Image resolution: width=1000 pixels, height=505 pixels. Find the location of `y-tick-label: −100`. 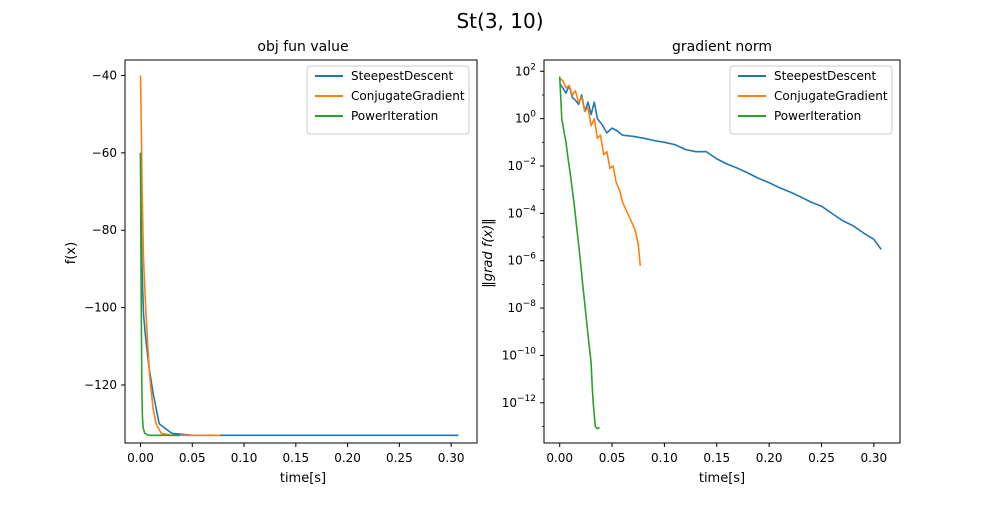

y-tick-label: −100 is located at coordinates (100, 308).